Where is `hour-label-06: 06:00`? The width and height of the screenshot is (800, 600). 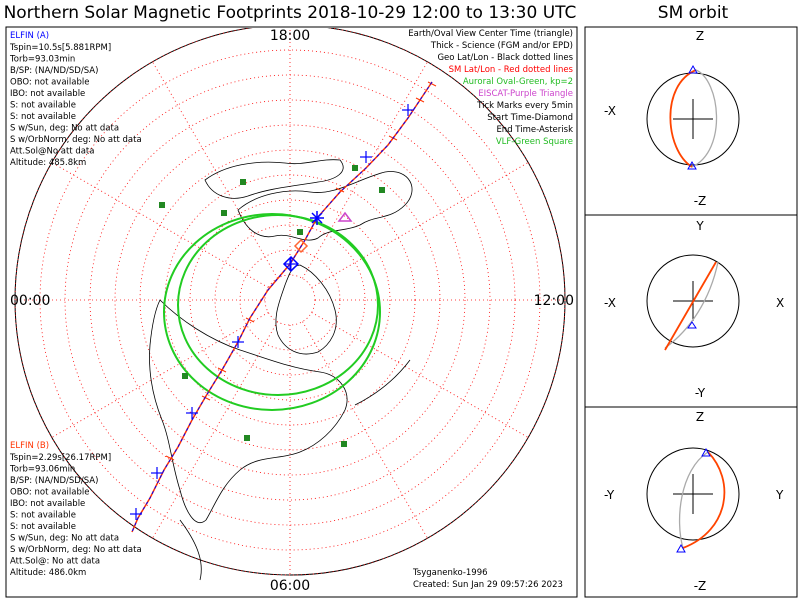
hour-label-06: 06:00 is located at coordinates (290, 586).